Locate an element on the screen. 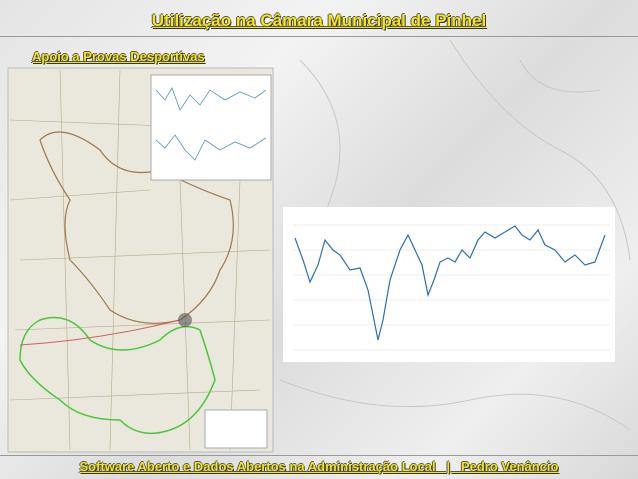  footer-rule is located at coordinates (319, 455).